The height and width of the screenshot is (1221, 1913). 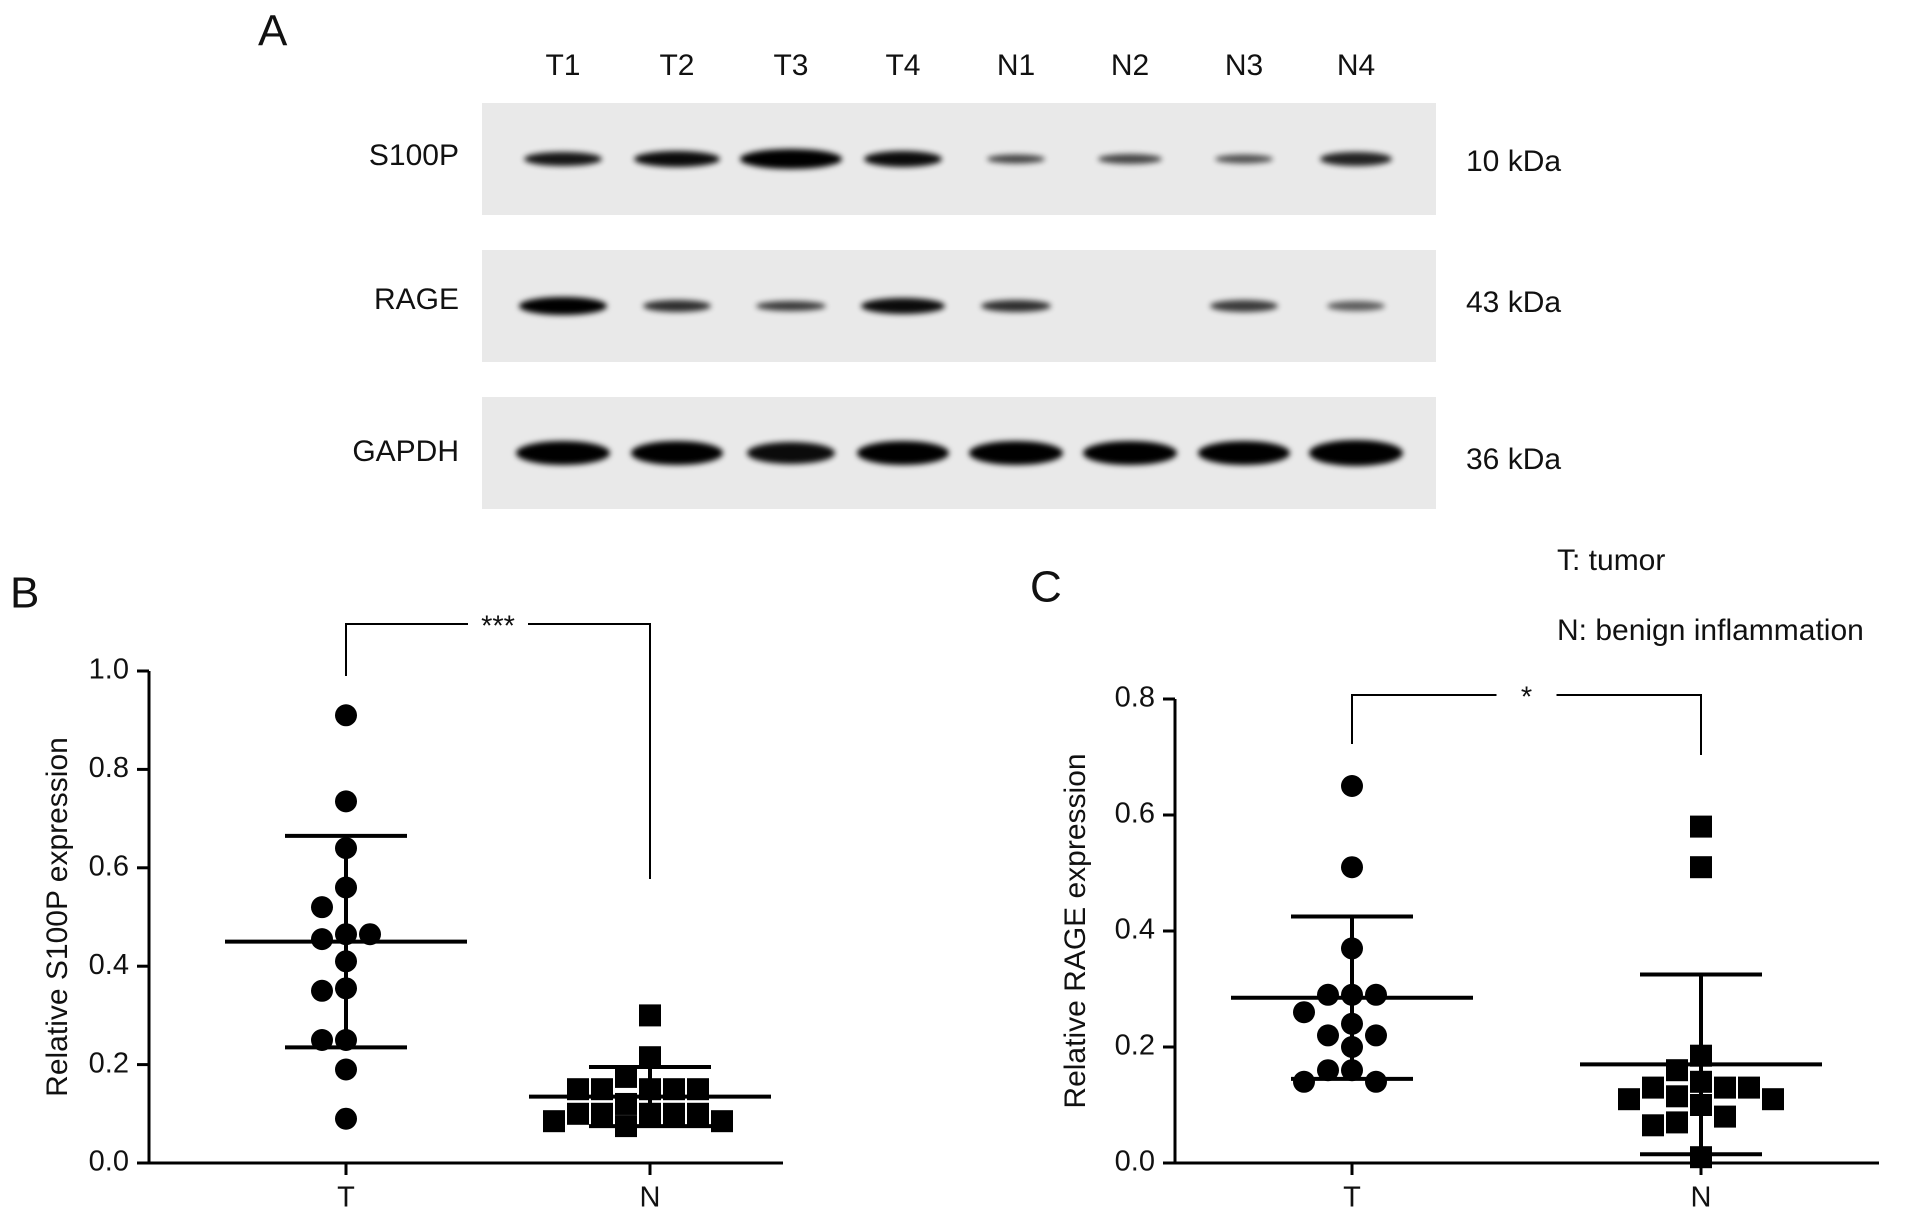 I want to click on lane-label: N2, so click(x=1130, y=65).